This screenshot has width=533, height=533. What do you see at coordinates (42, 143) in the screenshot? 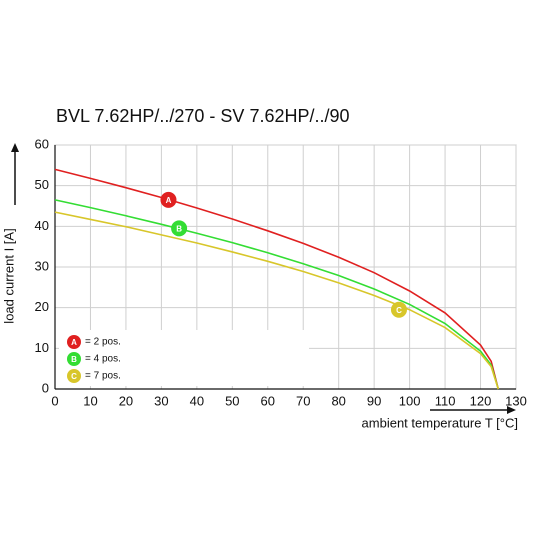
I see `y-tick-label: 60` at bounding box center [42, 143].